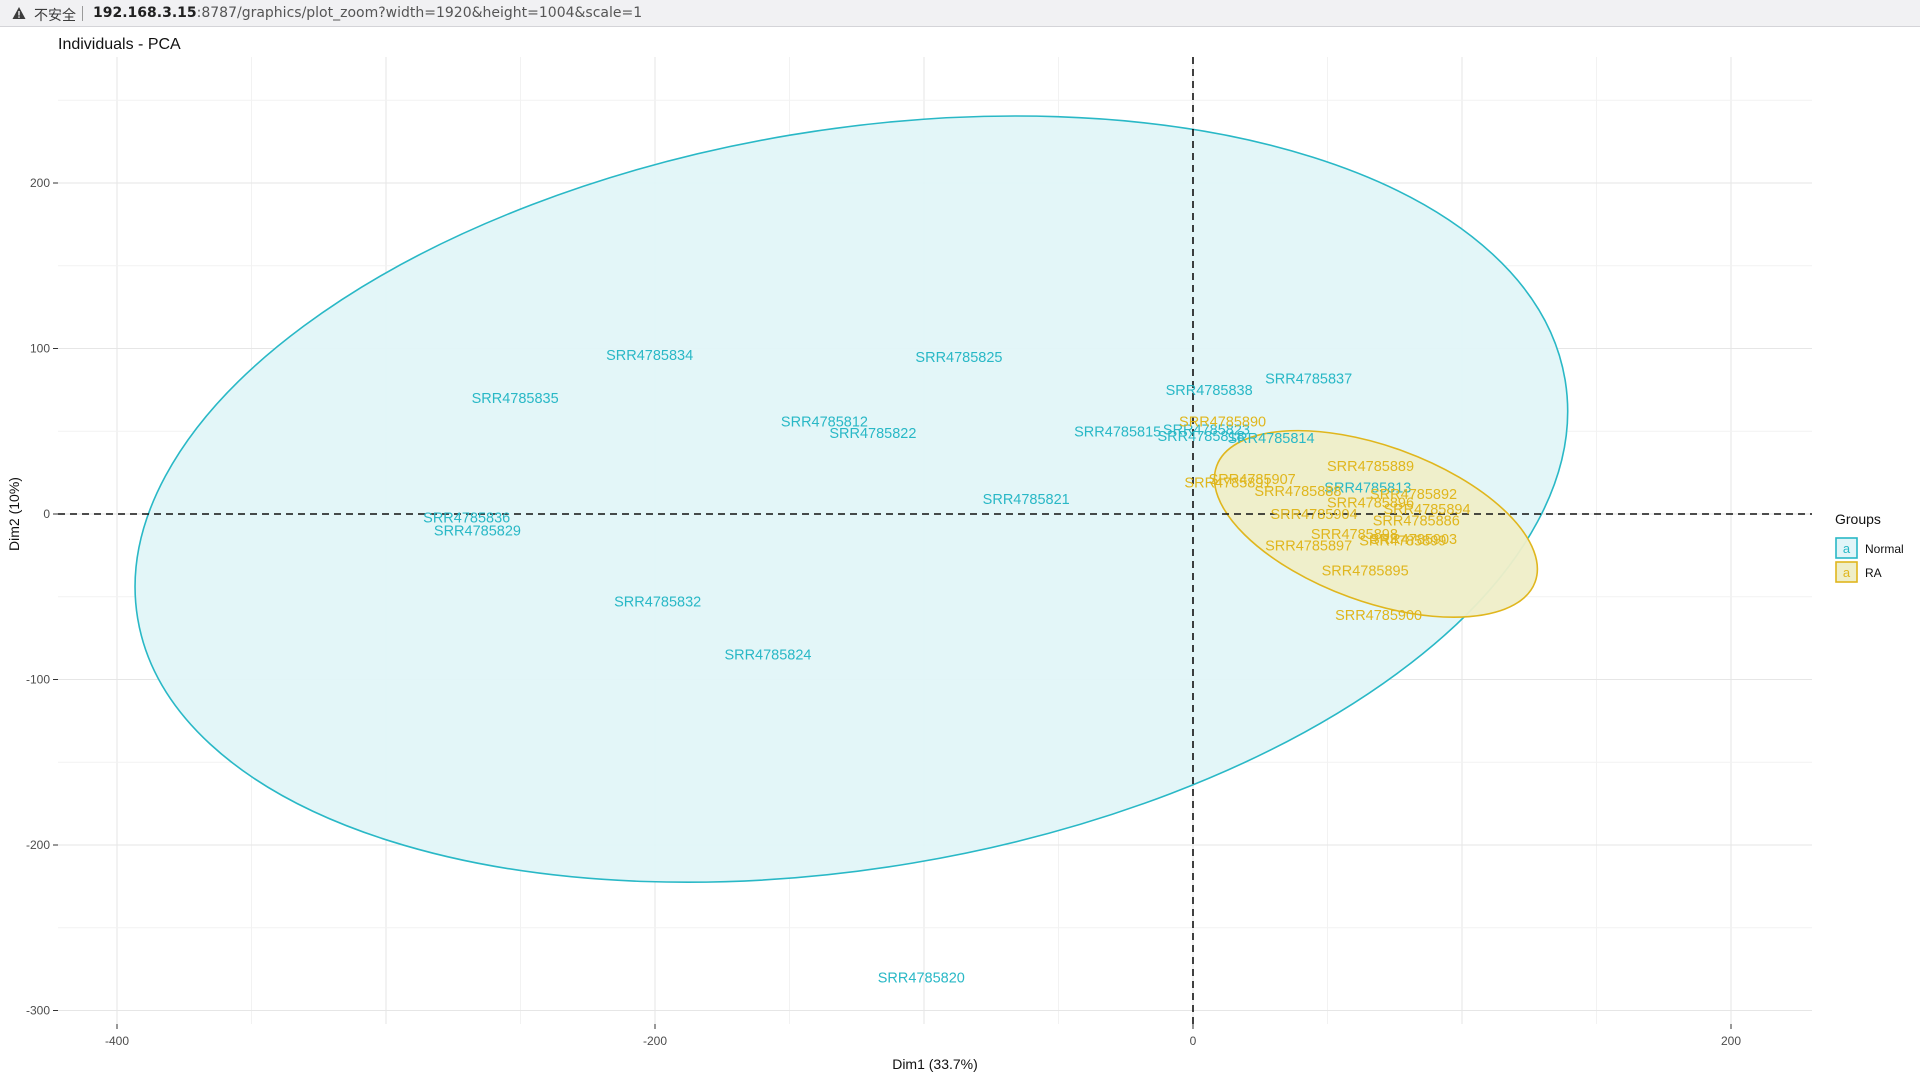 This screenshot has height=1080, width=1920. I want to click on y-tick-label: -300, so click(38, 1011).